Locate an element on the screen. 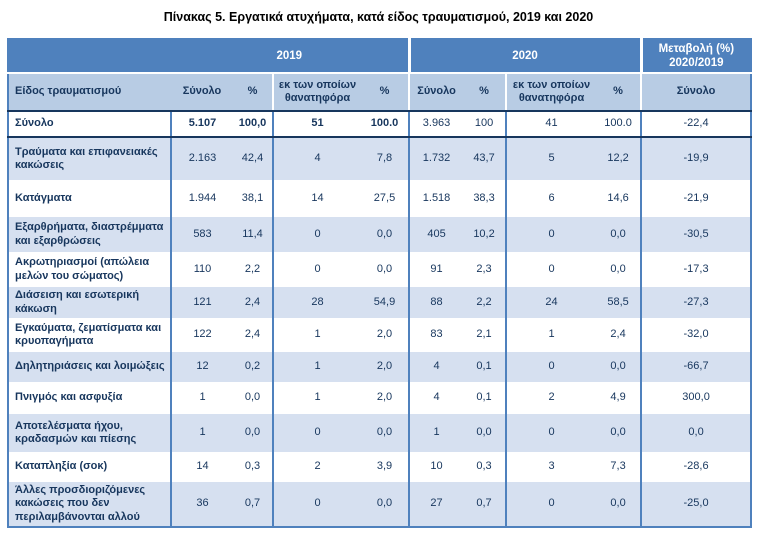 The width and height of the screenshot is (757, 540). cell-2020-fatal-pct: 4,9 is located at coordinates (619, 398).